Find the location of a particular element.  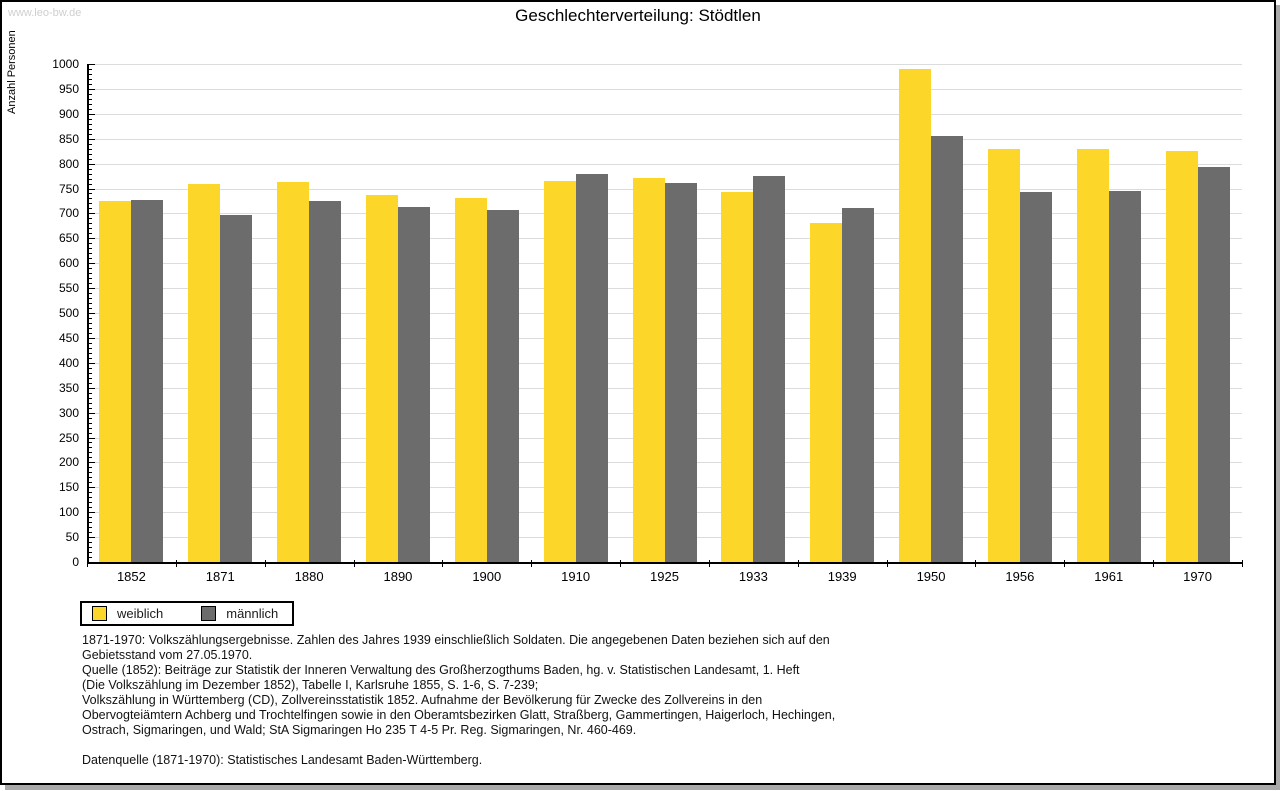

y-tick-label: 550 is located at coordinates (68, 288).